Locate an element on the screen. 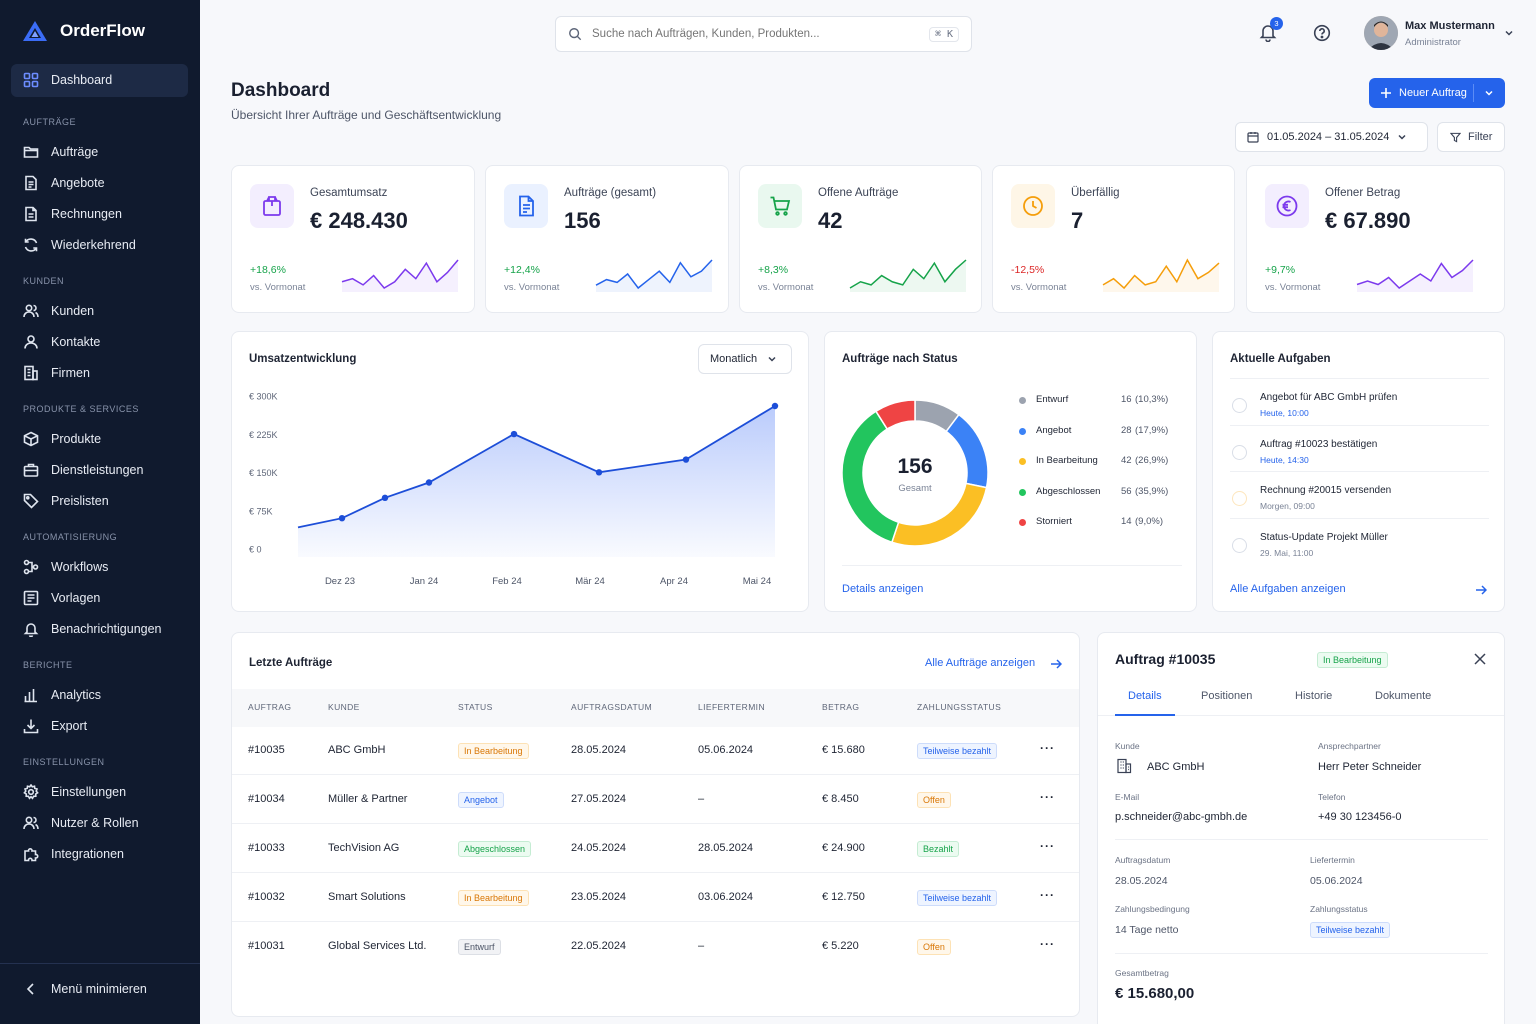 This screenshot has width=1536, height=1024. sidebar-item-kontakte: Kontakte is located at coordinates (61, 342).